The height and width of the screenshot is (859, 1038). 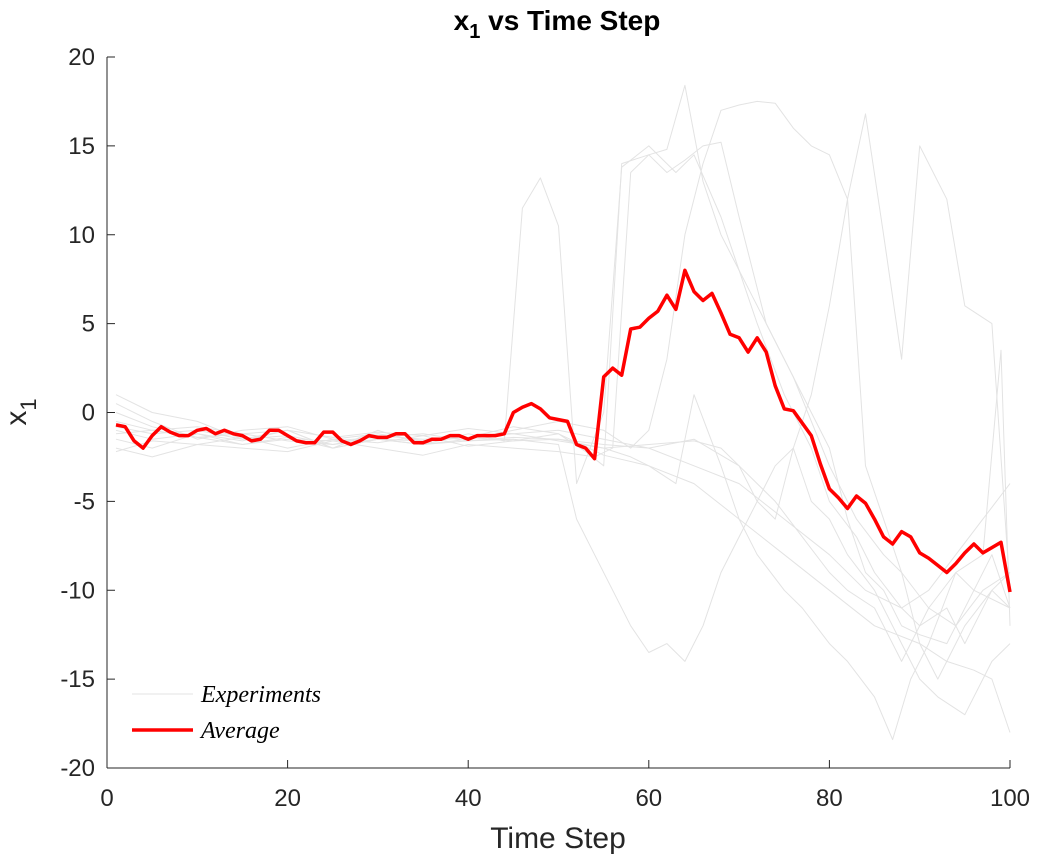 I want to click on legend-experiments-label: Experiments, so click(x=260, y=695).